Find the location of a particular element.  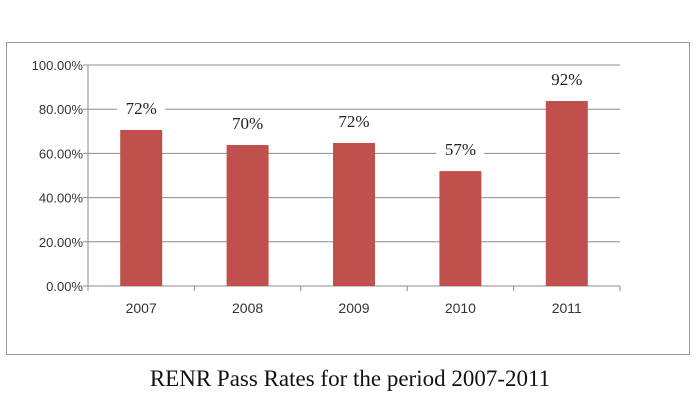

bar-2007 is located at coordinates (141, 207).